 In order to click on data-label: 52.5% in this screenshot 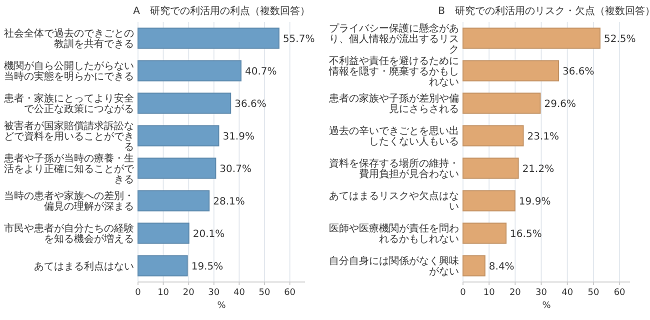, I will do `click(620, 39)`.